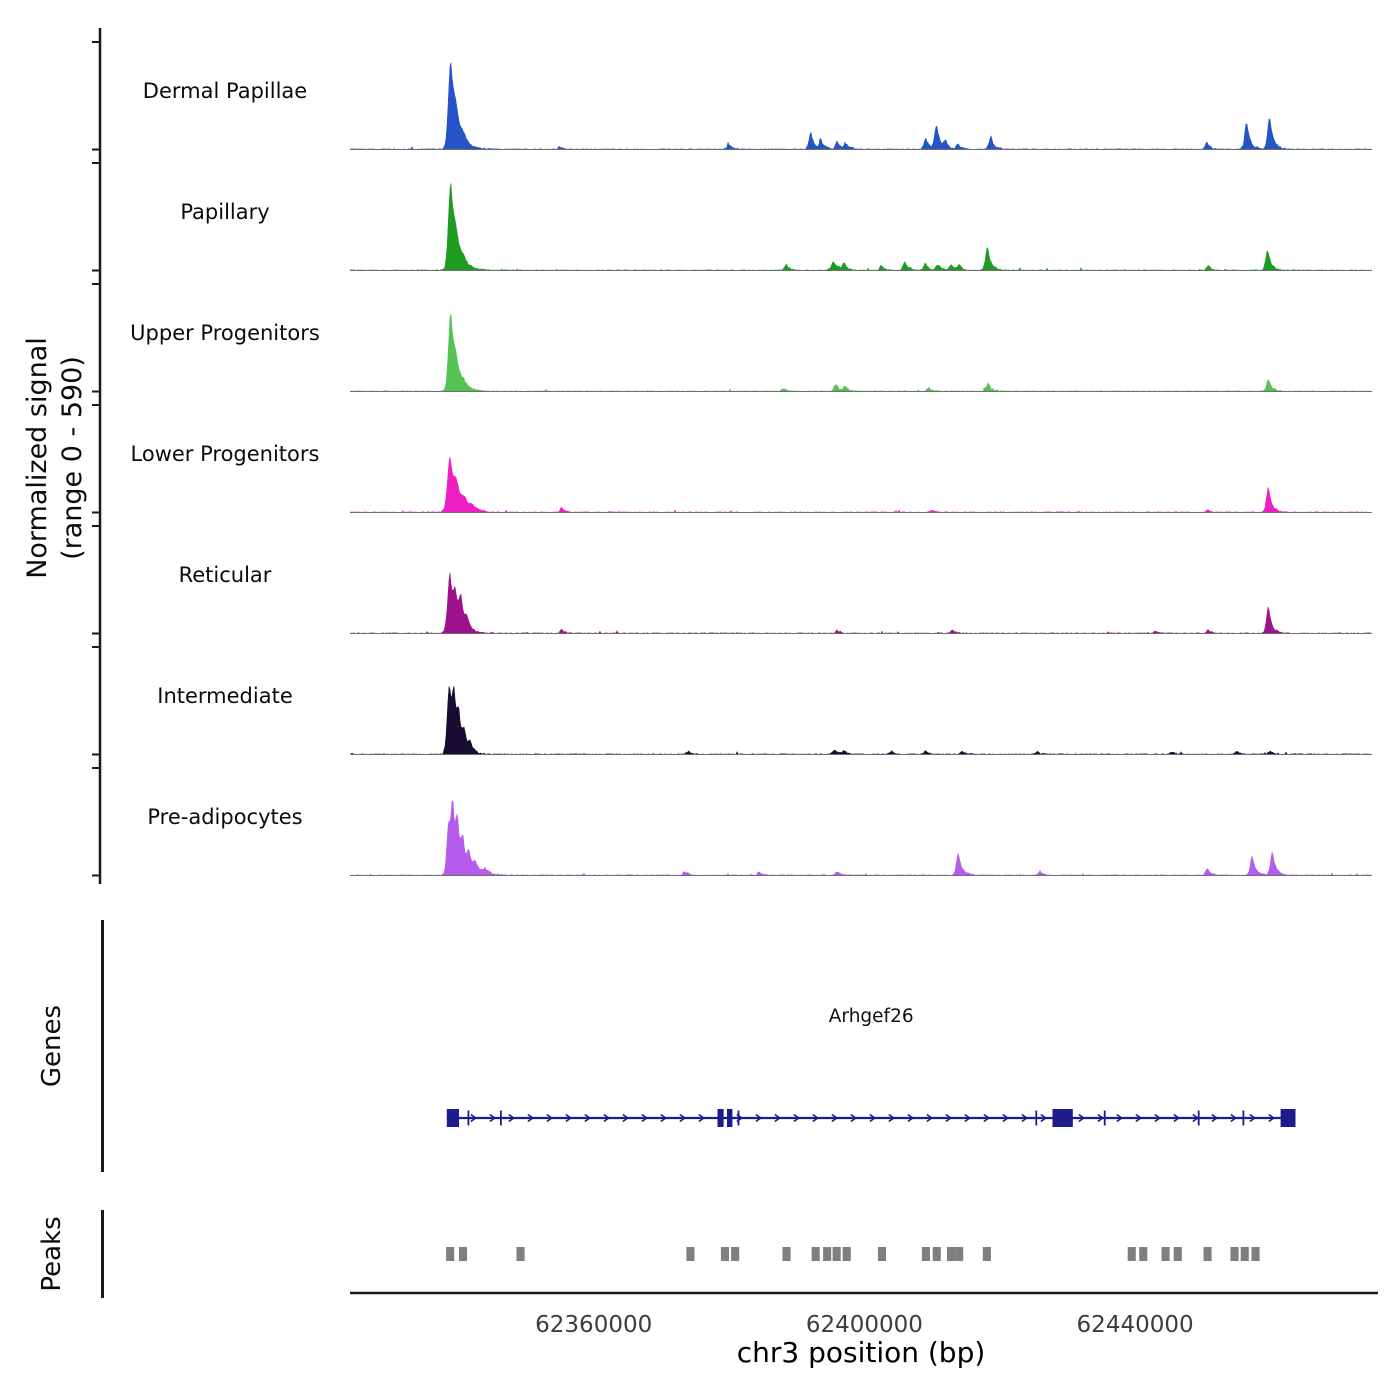 The width and height of the screenshot is (1400, 1400). I want to click on signal-track-row-reticular: Reticular, so click(700, 574).